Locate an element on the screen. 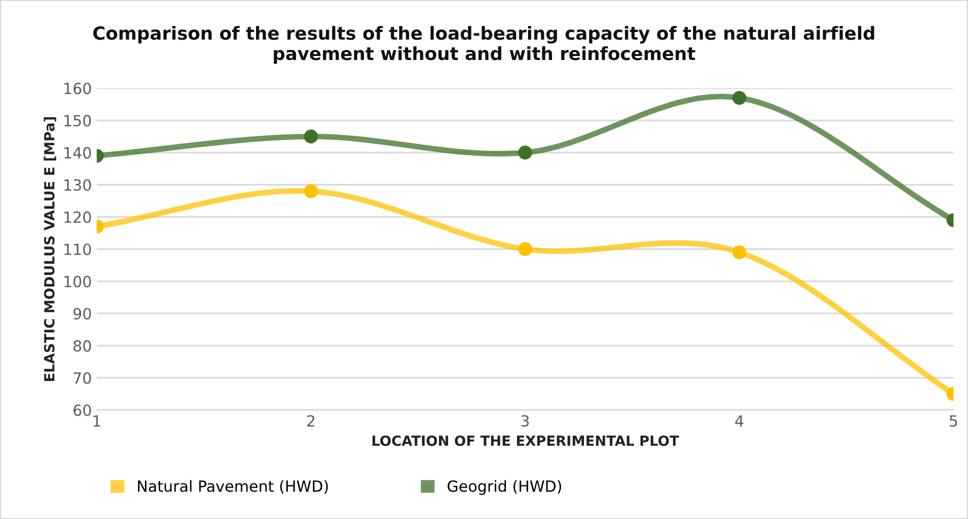 This screenshot has width=968, height=519. y-tick-label: 120 is located at coordinates (77, 217).